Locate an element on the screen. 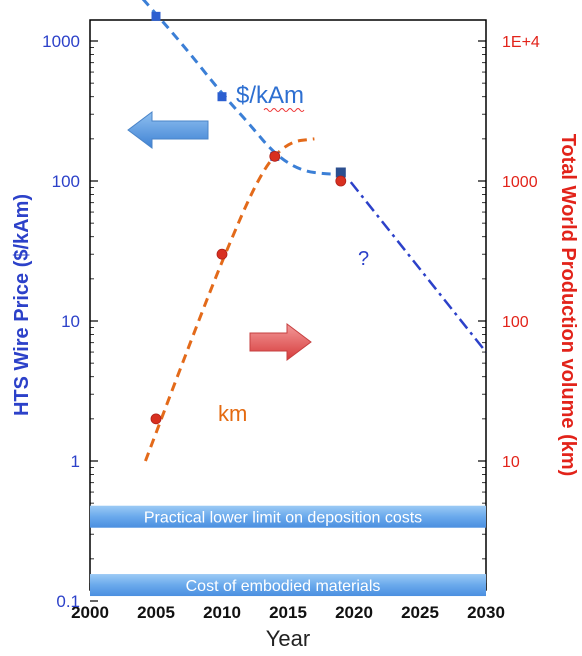  x-tick-label: 2005 is located at coordinates (156, 612).